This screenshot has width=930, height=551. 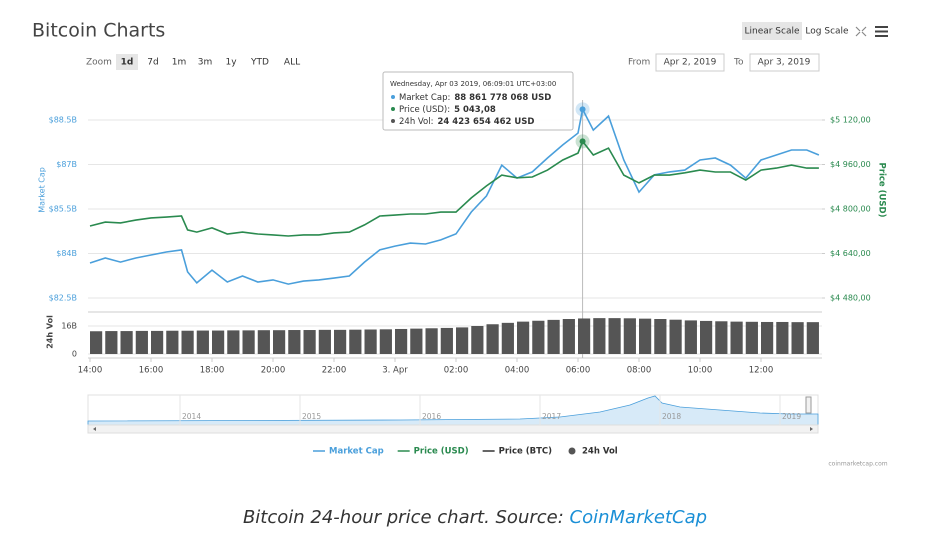 What do you see at coordinates (456, 371) in the screenshot?
I see `x-tick-label: 02:00` at bounding box center [456, 371].